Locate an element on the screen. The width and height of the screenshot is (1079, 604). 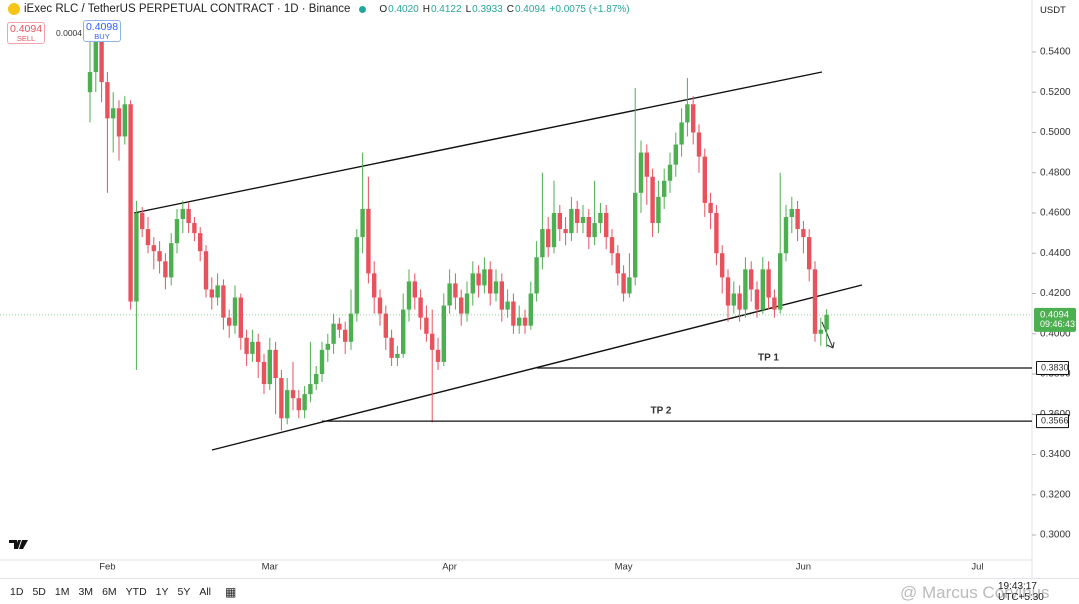
ohlc-value: 0.4020 is located at coordinates (403, 9).